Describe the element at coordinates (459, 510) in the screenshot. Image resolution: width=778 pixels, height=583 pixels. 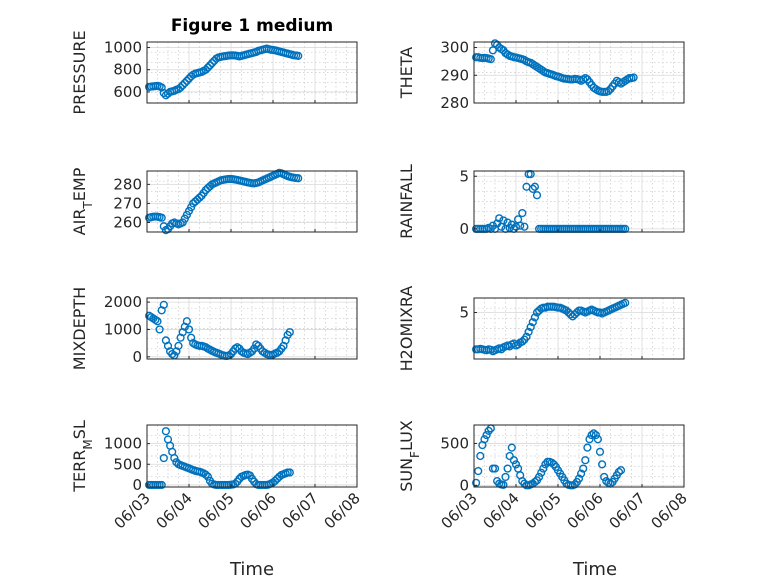
I see `x-tick-label: 06/03` at that location.